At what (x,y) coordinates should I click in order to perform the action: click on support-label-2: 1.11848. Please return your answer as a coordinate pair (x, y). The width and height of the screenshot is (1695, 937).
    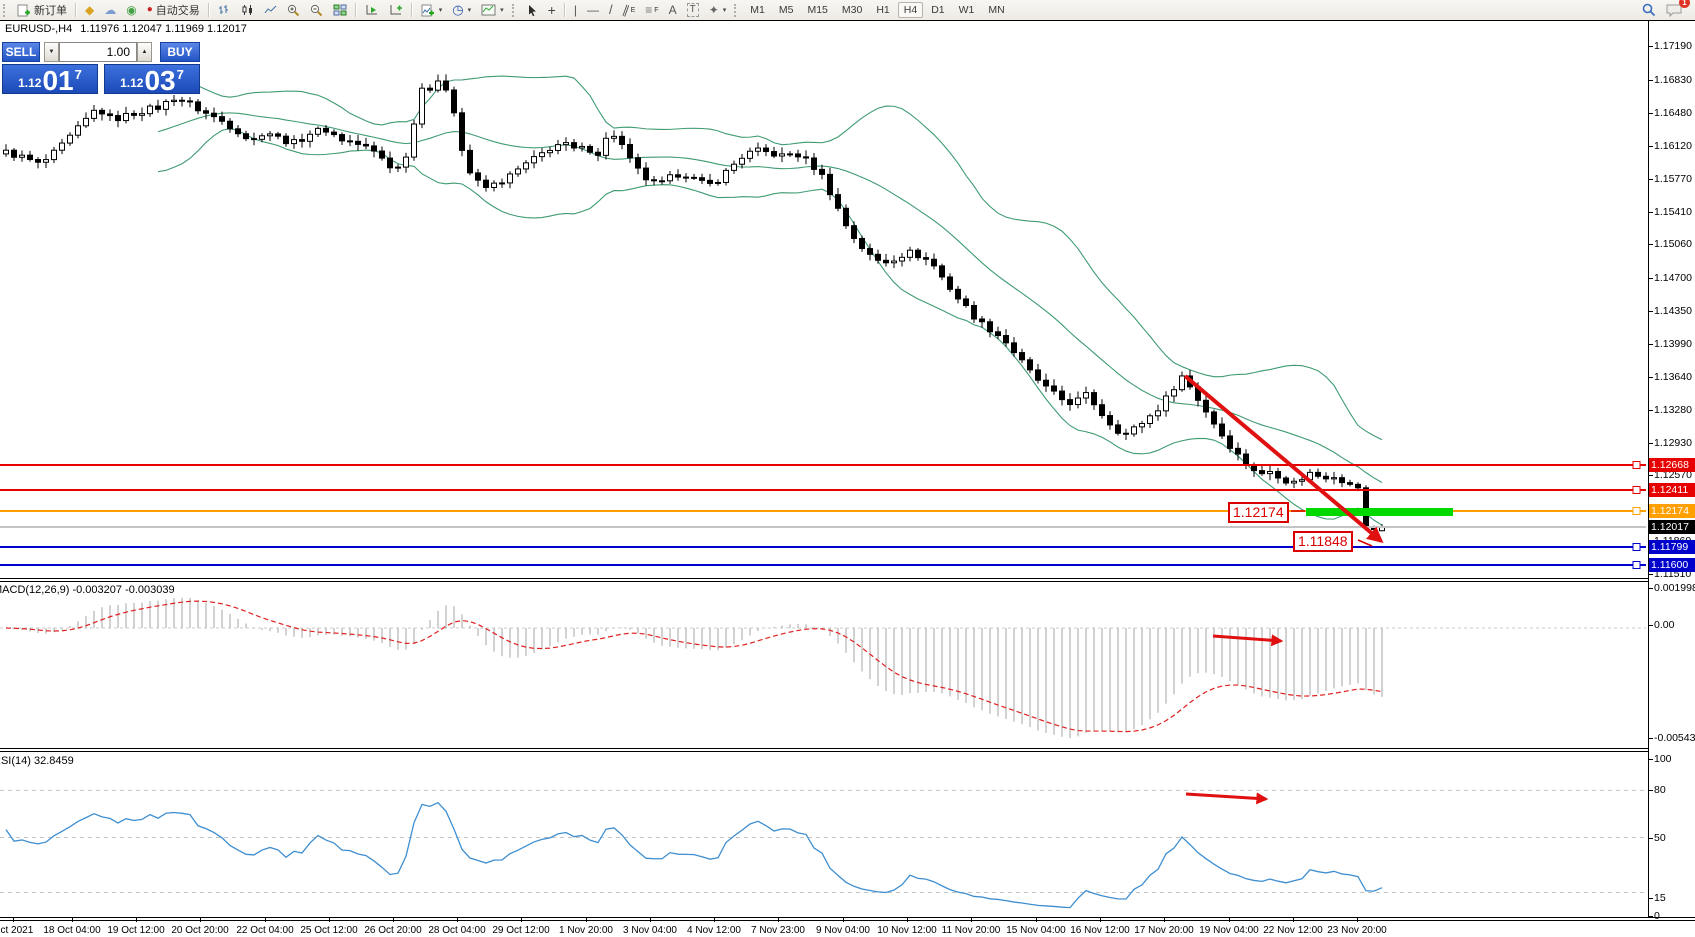
    Looking at the image, I should click on (1323, 541).